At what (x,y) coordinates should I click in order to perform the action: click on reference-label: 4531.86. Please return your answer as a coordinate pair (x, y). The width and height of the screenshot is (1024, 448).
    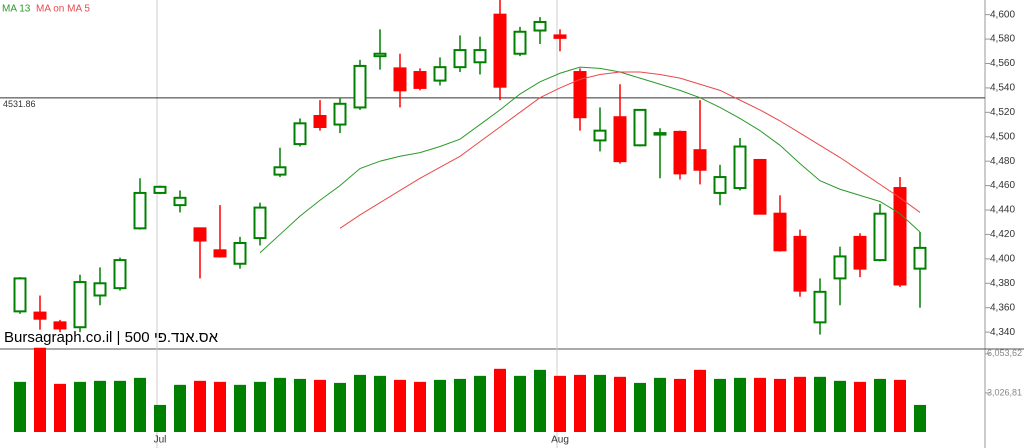
    Looking at the image, I should click on (19, 104).